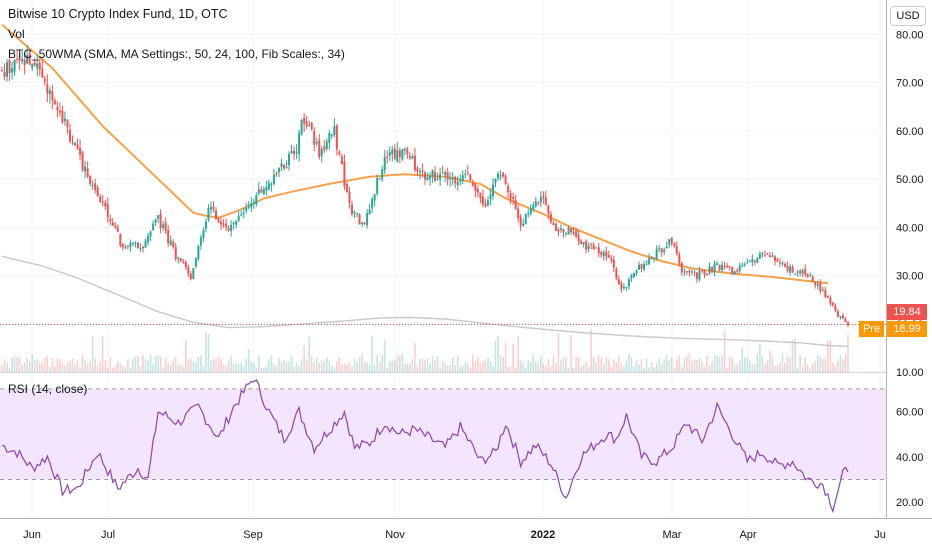 Image resolution: width=932 pixels, height=550 pixels. What do you see at coordinates (16, 34) in the screenshot?
I see `volume-legend: Vol` at bounding box center [16, 34].